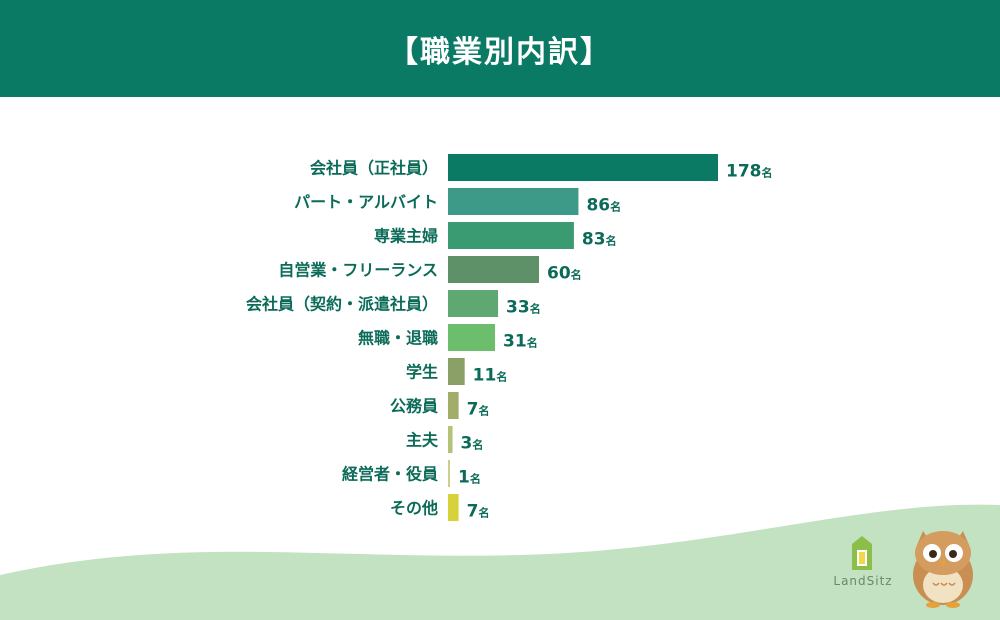 The height and width of the screenshot is (620, 1000). I want to click on logo-text: LandSitz, so click(863, 581).